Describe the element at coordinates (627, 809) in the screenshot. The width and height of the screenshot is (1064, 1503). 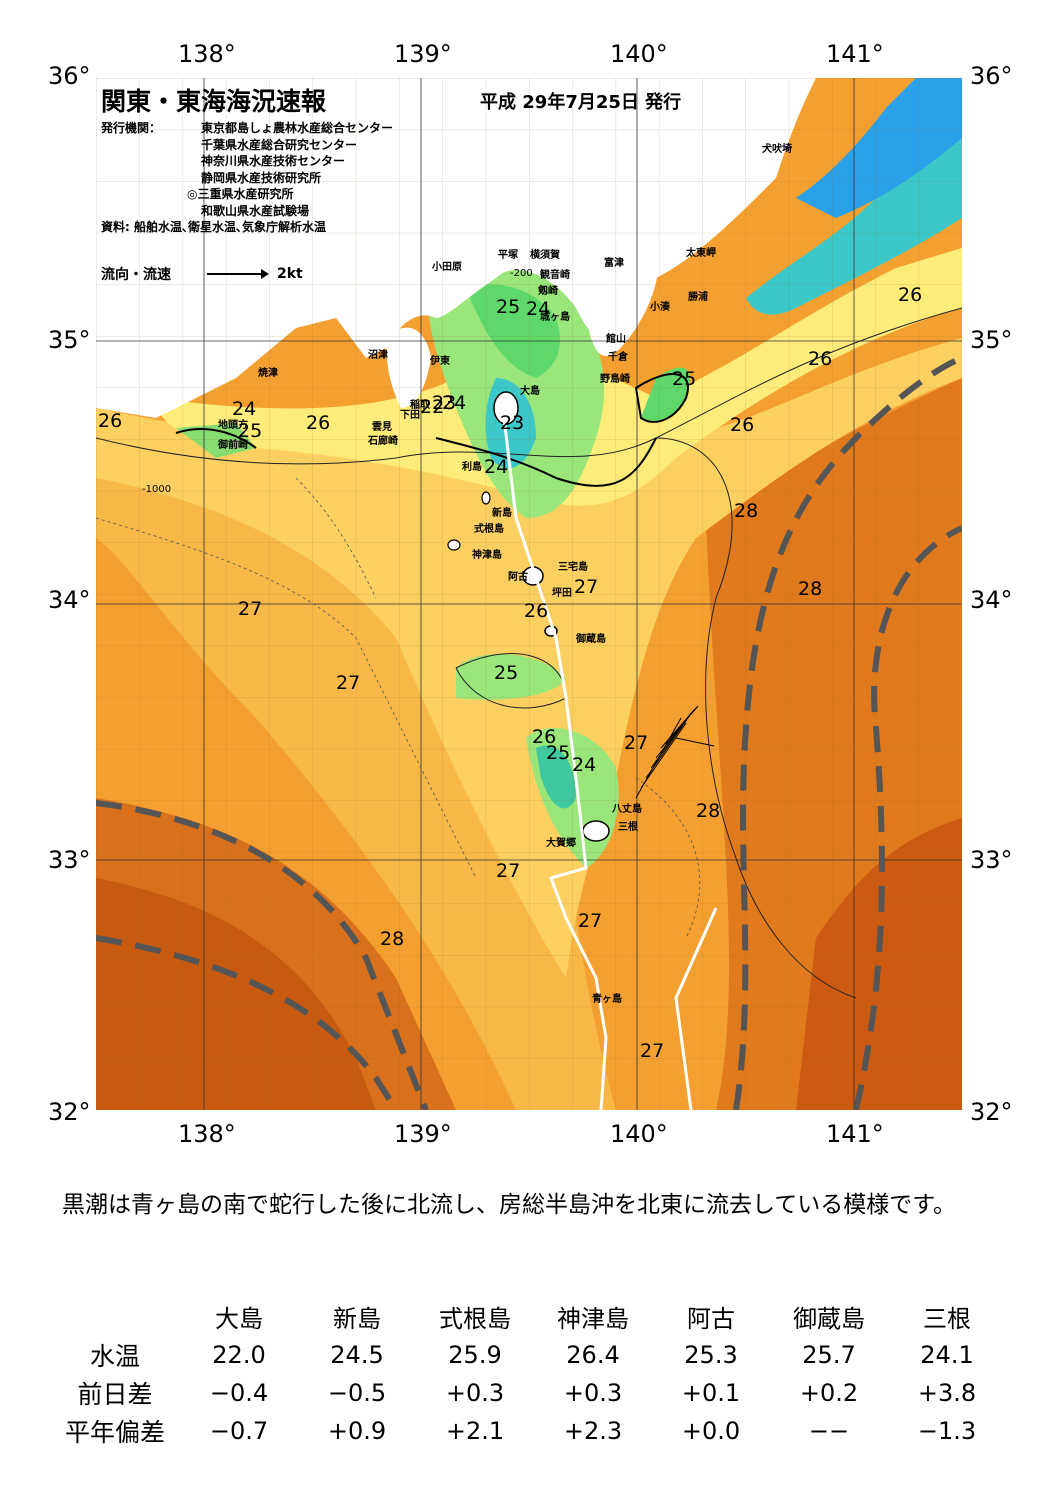
I see `place-label: 八丈島` at that location.